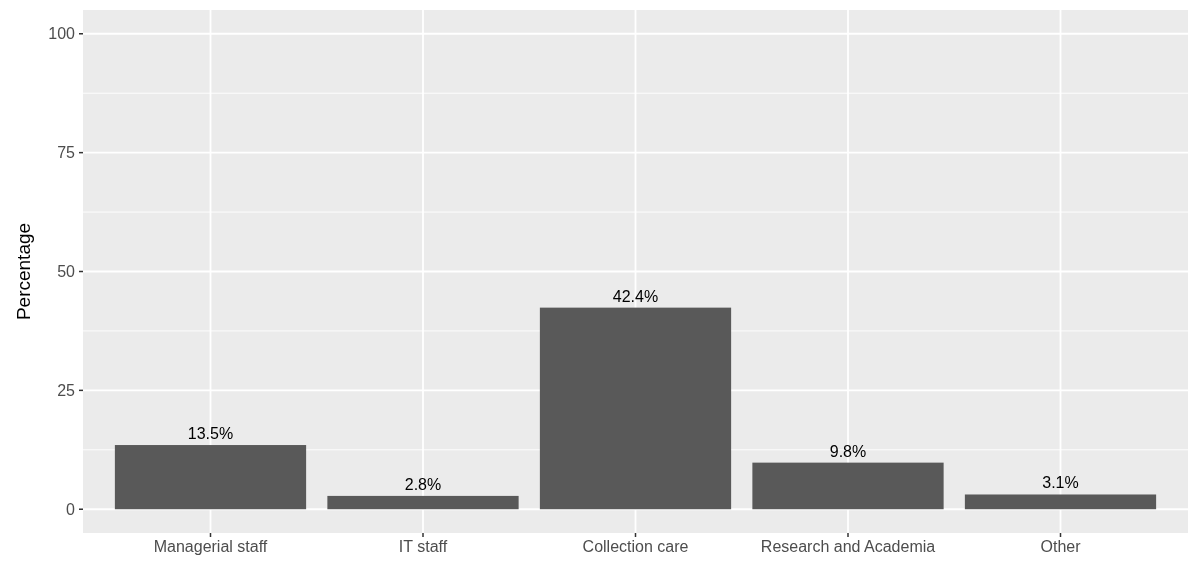 The height and width of the screenshot is (563, 1196). I want to click on x-tick-label: Collection care, so click(635, 546).